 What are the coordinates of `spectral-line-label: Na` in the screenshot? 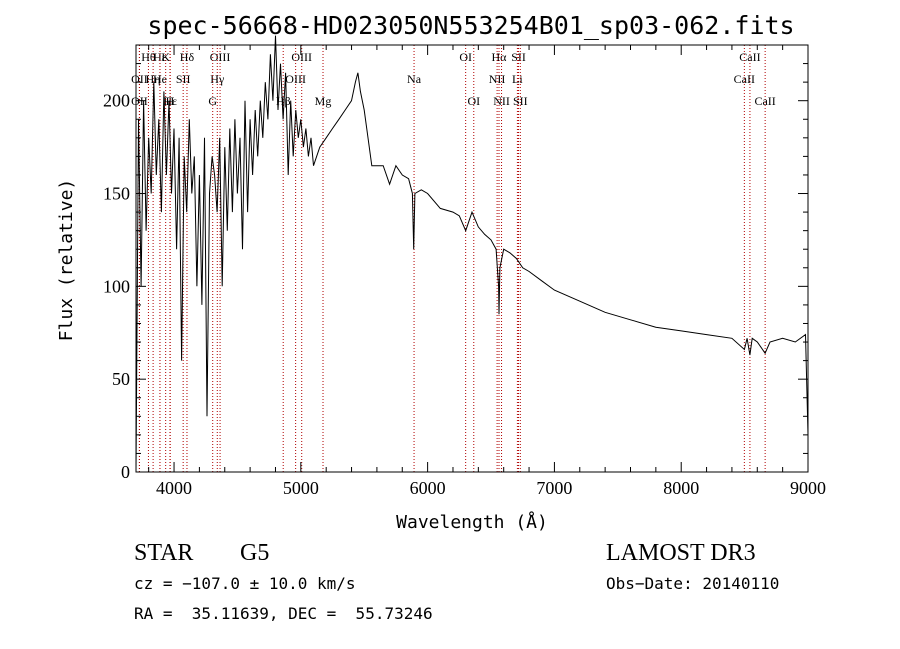 It's located at (414, 79).